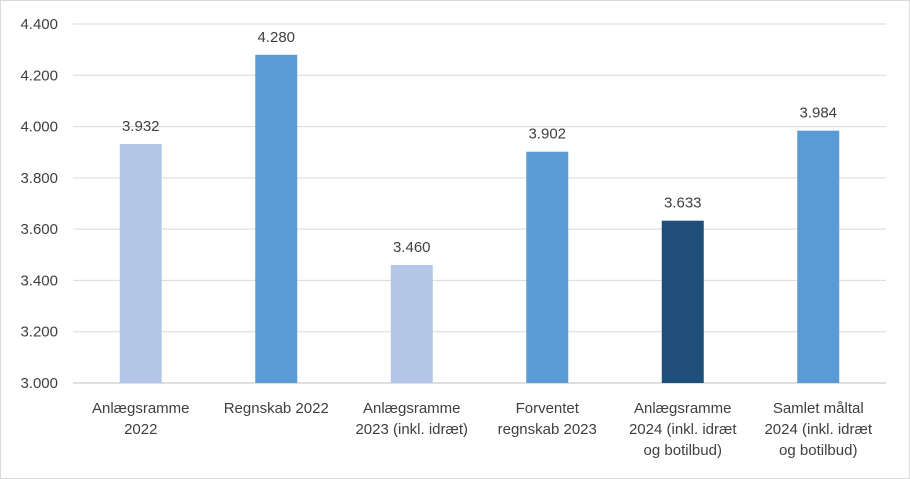 This screenshot has width=910, height=479. I want to click on data-label: 4.280, so click(276, 37).